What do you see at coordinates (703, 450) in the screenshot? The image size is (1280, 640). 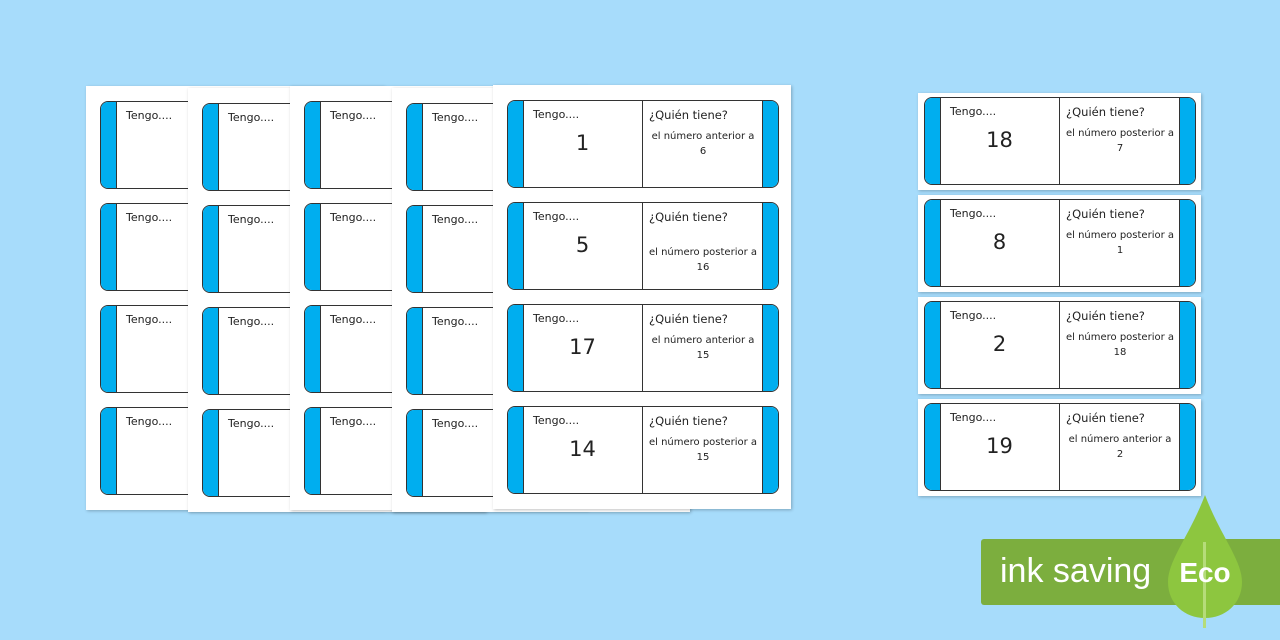 I see `card-clue: el número posterior a 15` at bounding box center [703, 450].